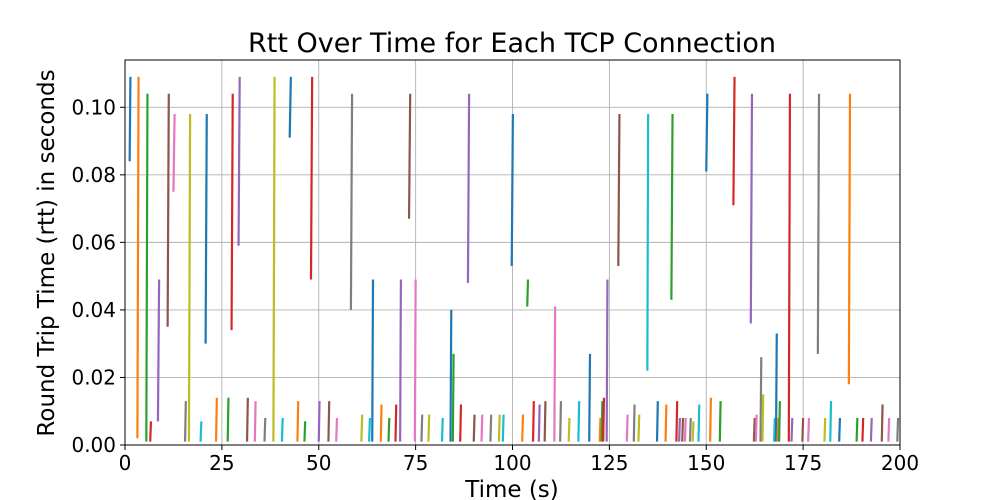  What do you see at coordinates (512, 43) in the screenshot?
I see `chart-title: Rtt Over Time for Each TCP Connection` at bounding box center [512, 43].